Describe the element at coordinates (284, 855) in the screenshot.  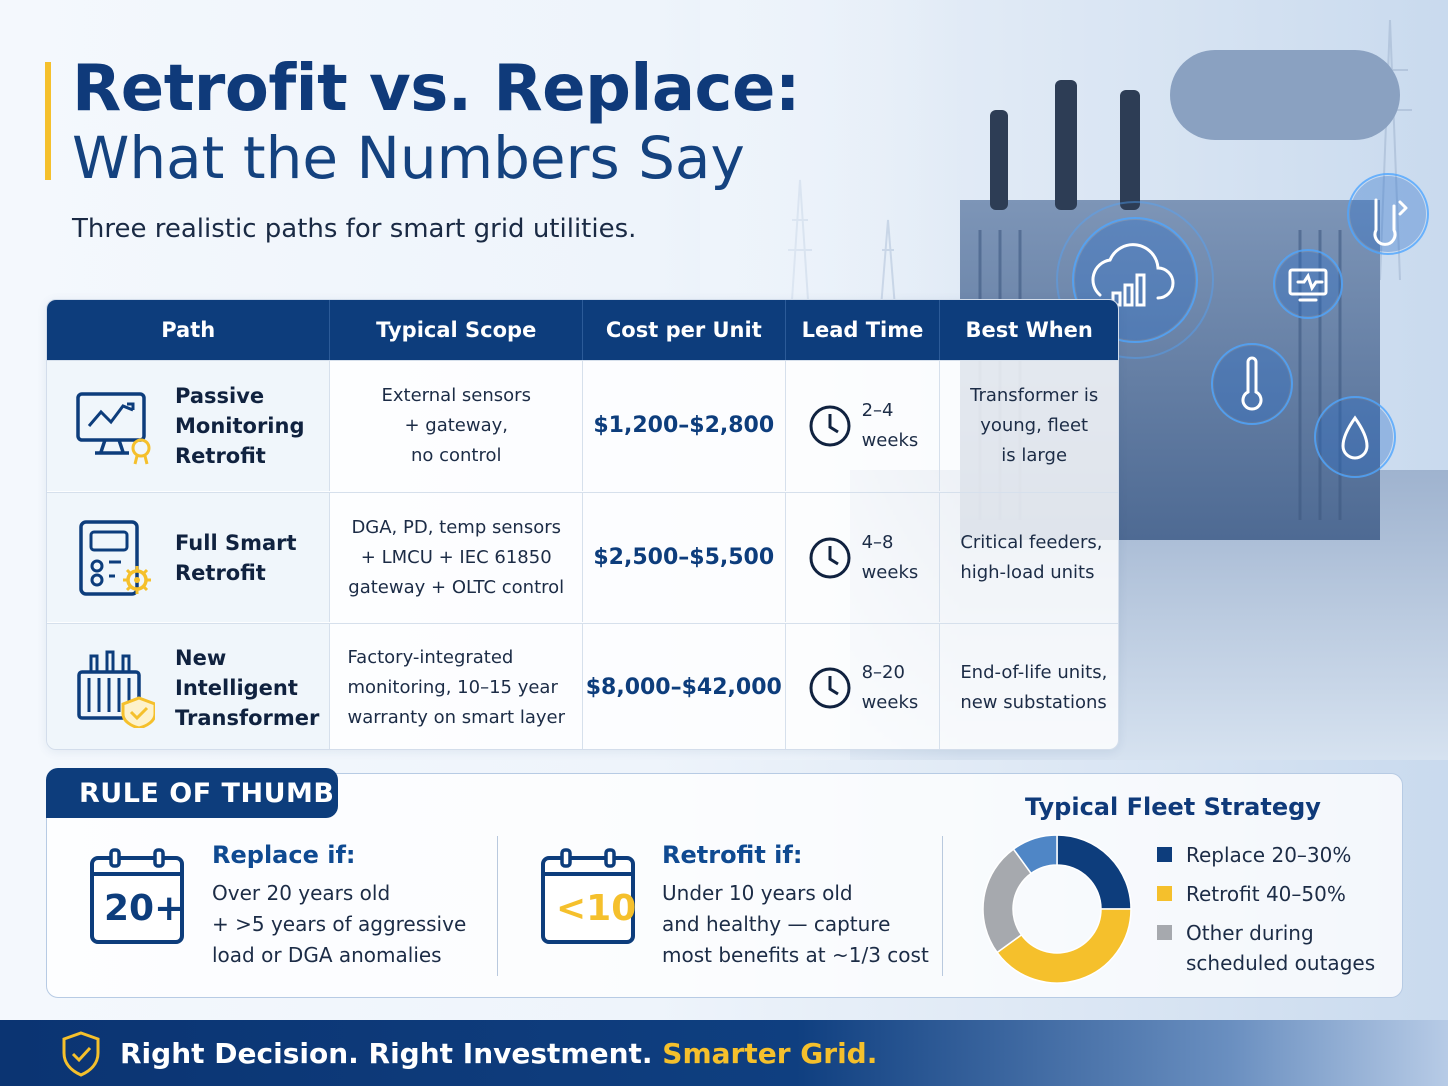
I see `replace-heading: Replace if:` at that location.